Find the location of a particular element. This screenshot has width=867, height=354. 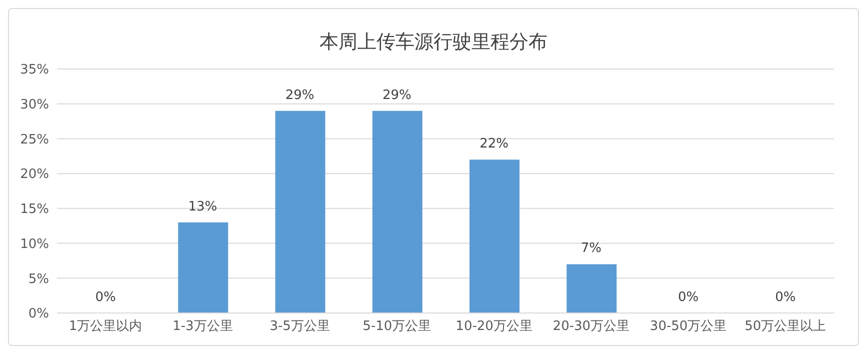

x-tick-label: 3-5万公里 is located at coordinates (300, 326).